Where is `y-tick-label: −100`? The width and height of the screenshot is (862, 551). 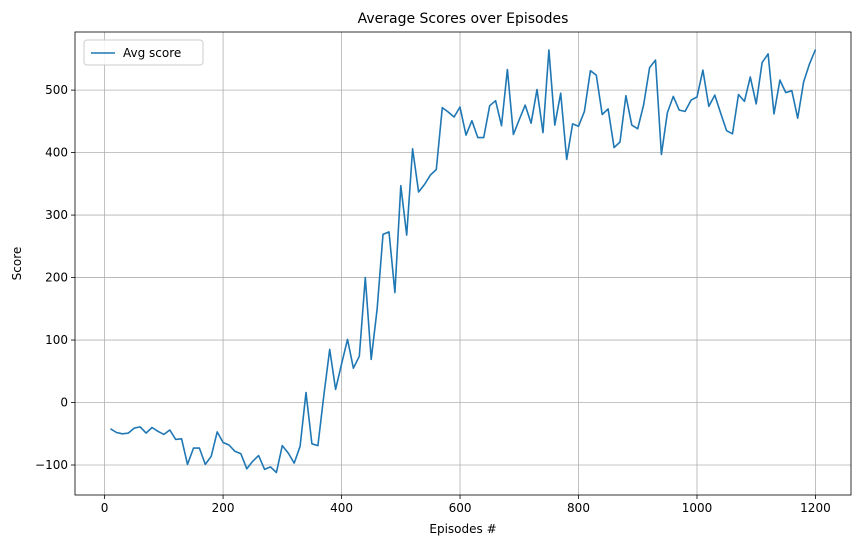 y-tick-label: −100 is located at coordinates (51, 465).